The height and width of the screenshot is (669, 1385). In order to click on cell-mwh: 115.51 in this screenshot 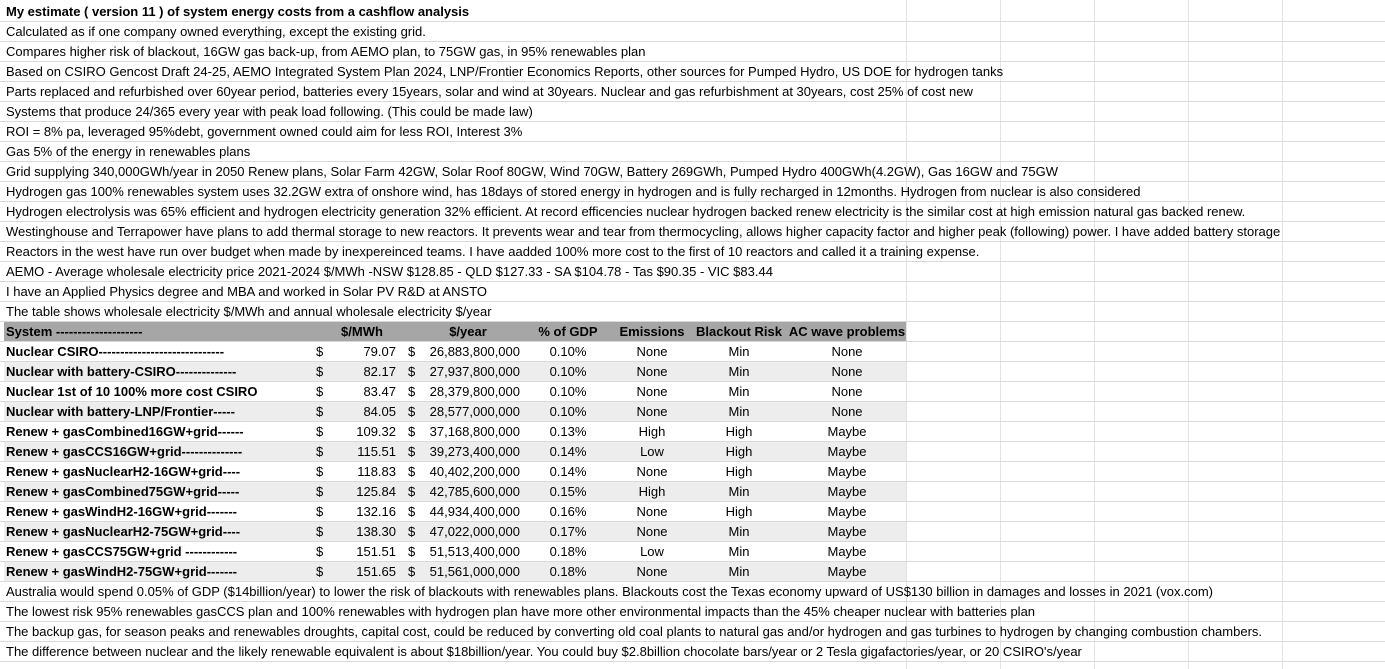, I will do `click(376, 451)`.